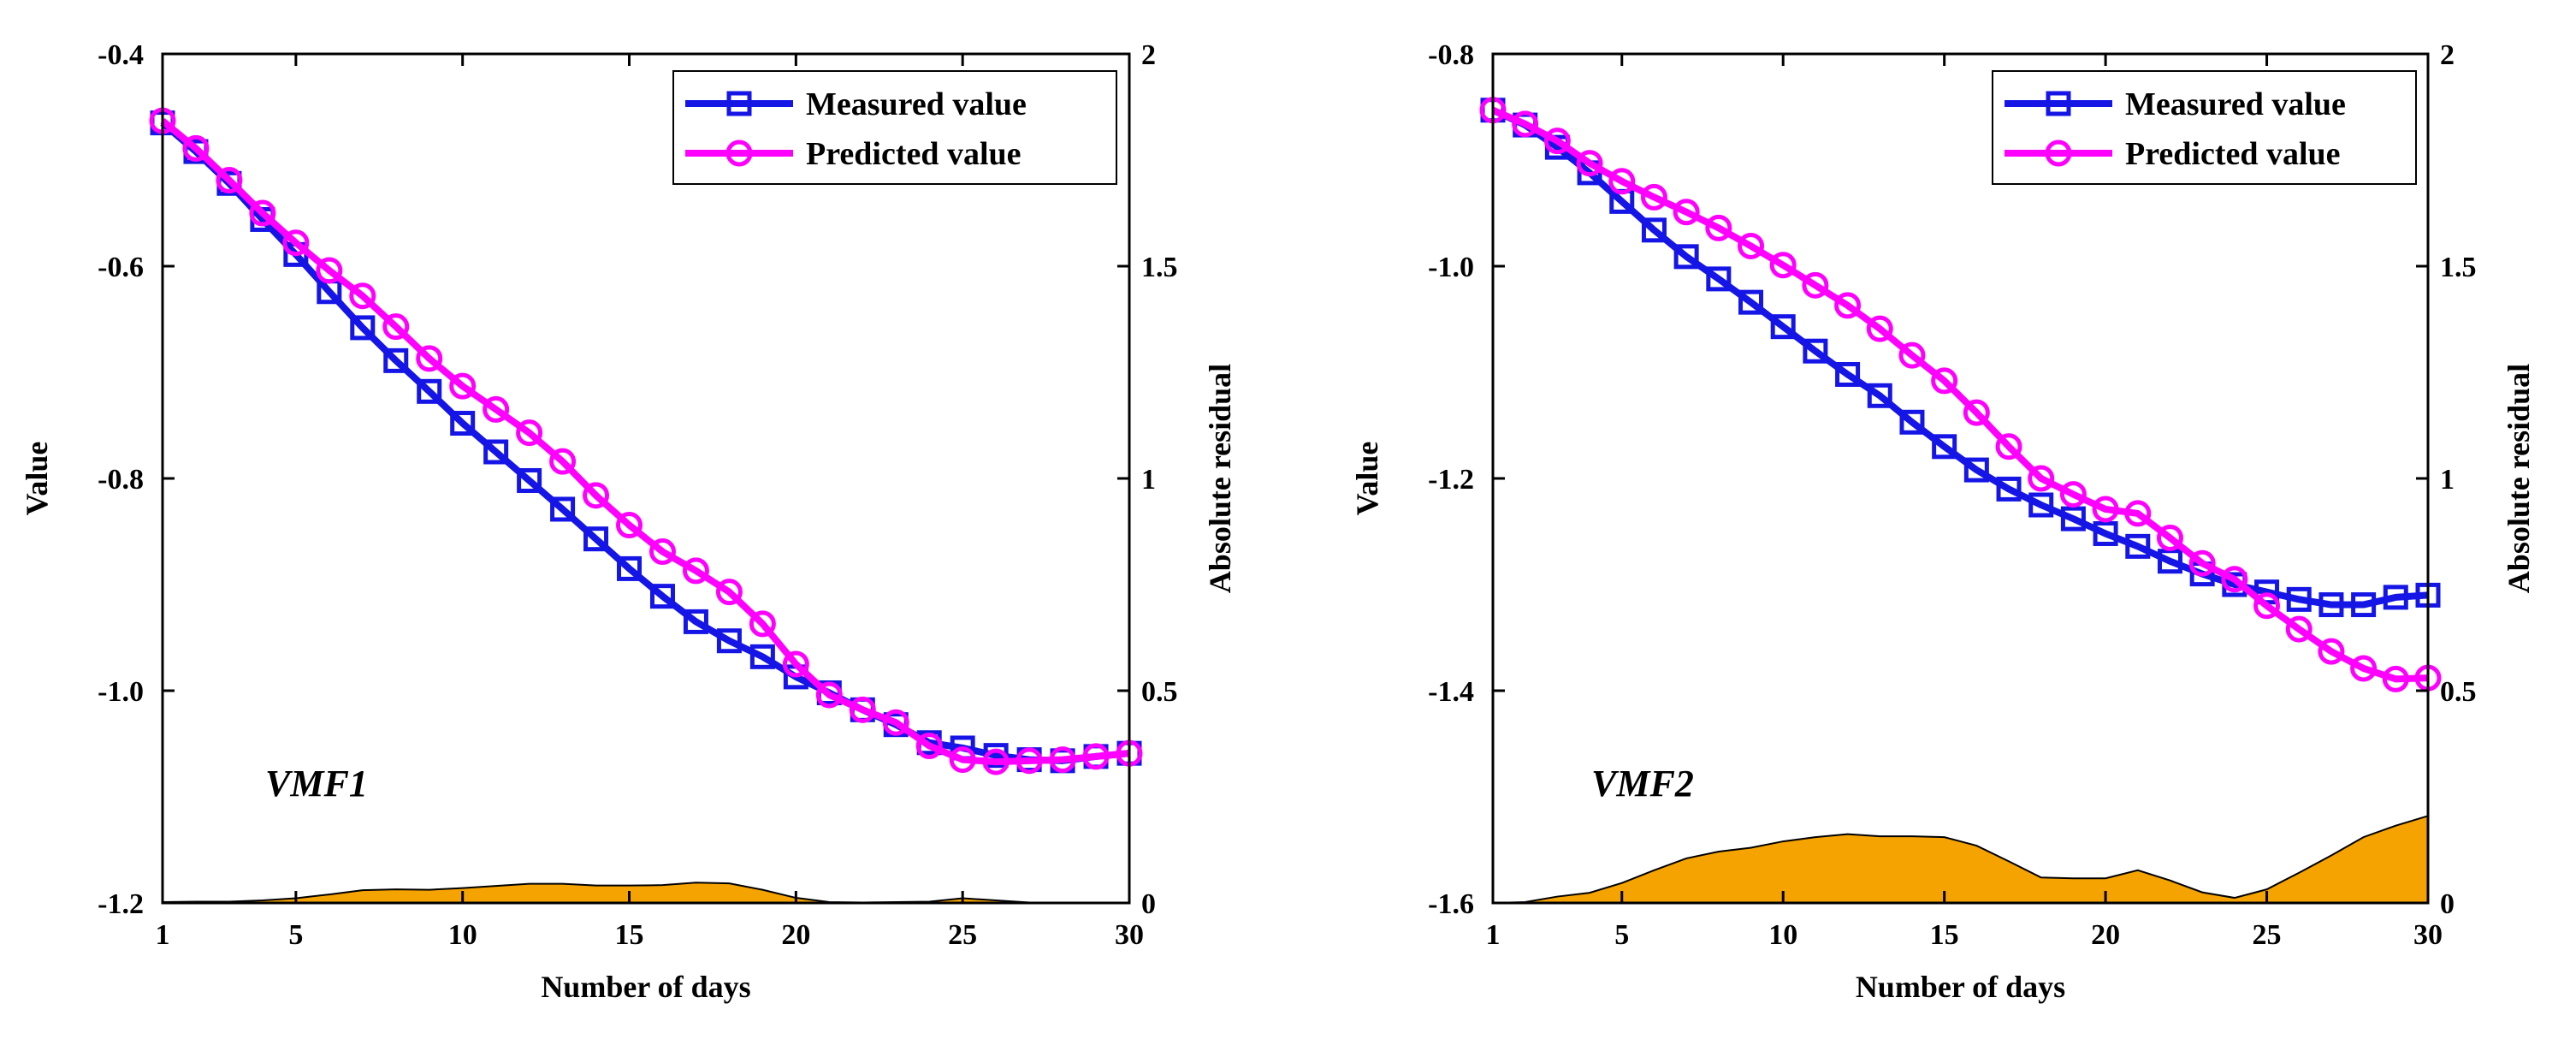  What do you see at coordinates (2428, 935) in the screenshot?
I see `x-tick-label: 30` at bounding box center [2428, 935].